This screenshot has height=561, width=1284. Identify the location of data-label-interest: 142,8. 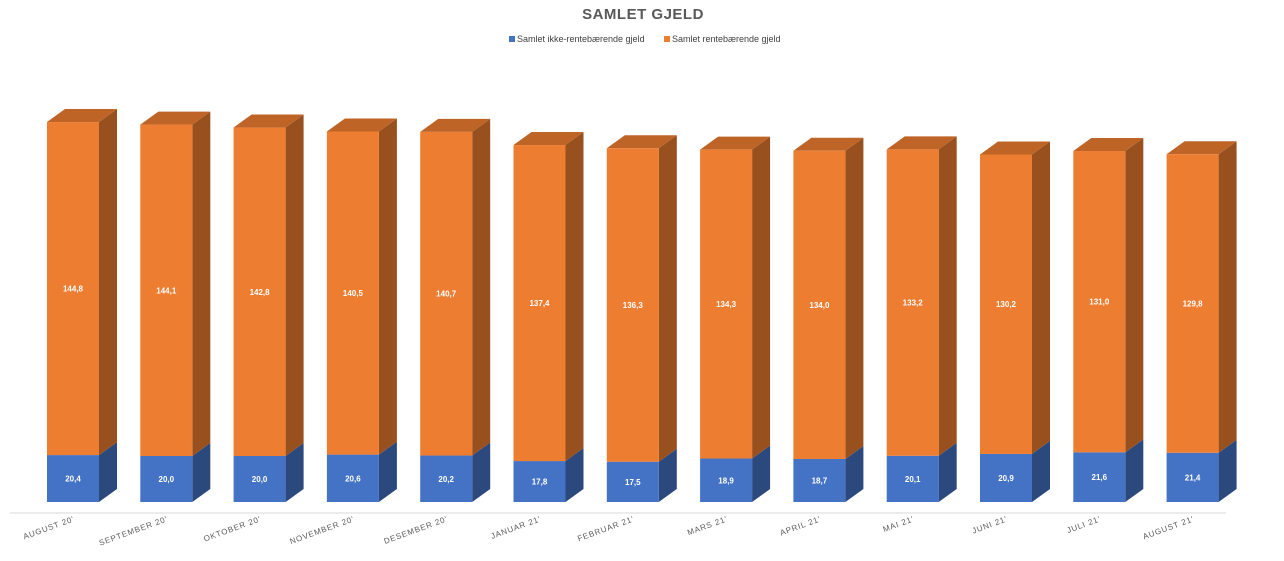
(260, 292).